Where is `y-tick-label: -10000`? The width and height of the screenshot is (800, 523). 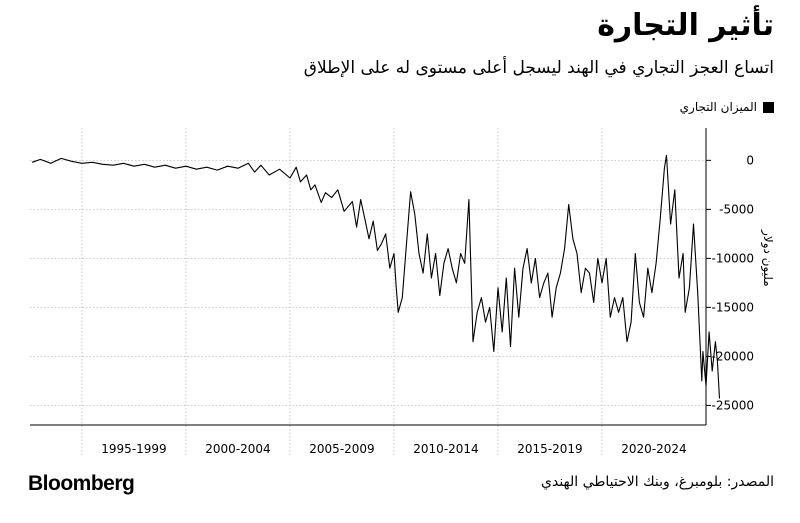
y-tick-label: -10000 is located at coordinates (732, 258).